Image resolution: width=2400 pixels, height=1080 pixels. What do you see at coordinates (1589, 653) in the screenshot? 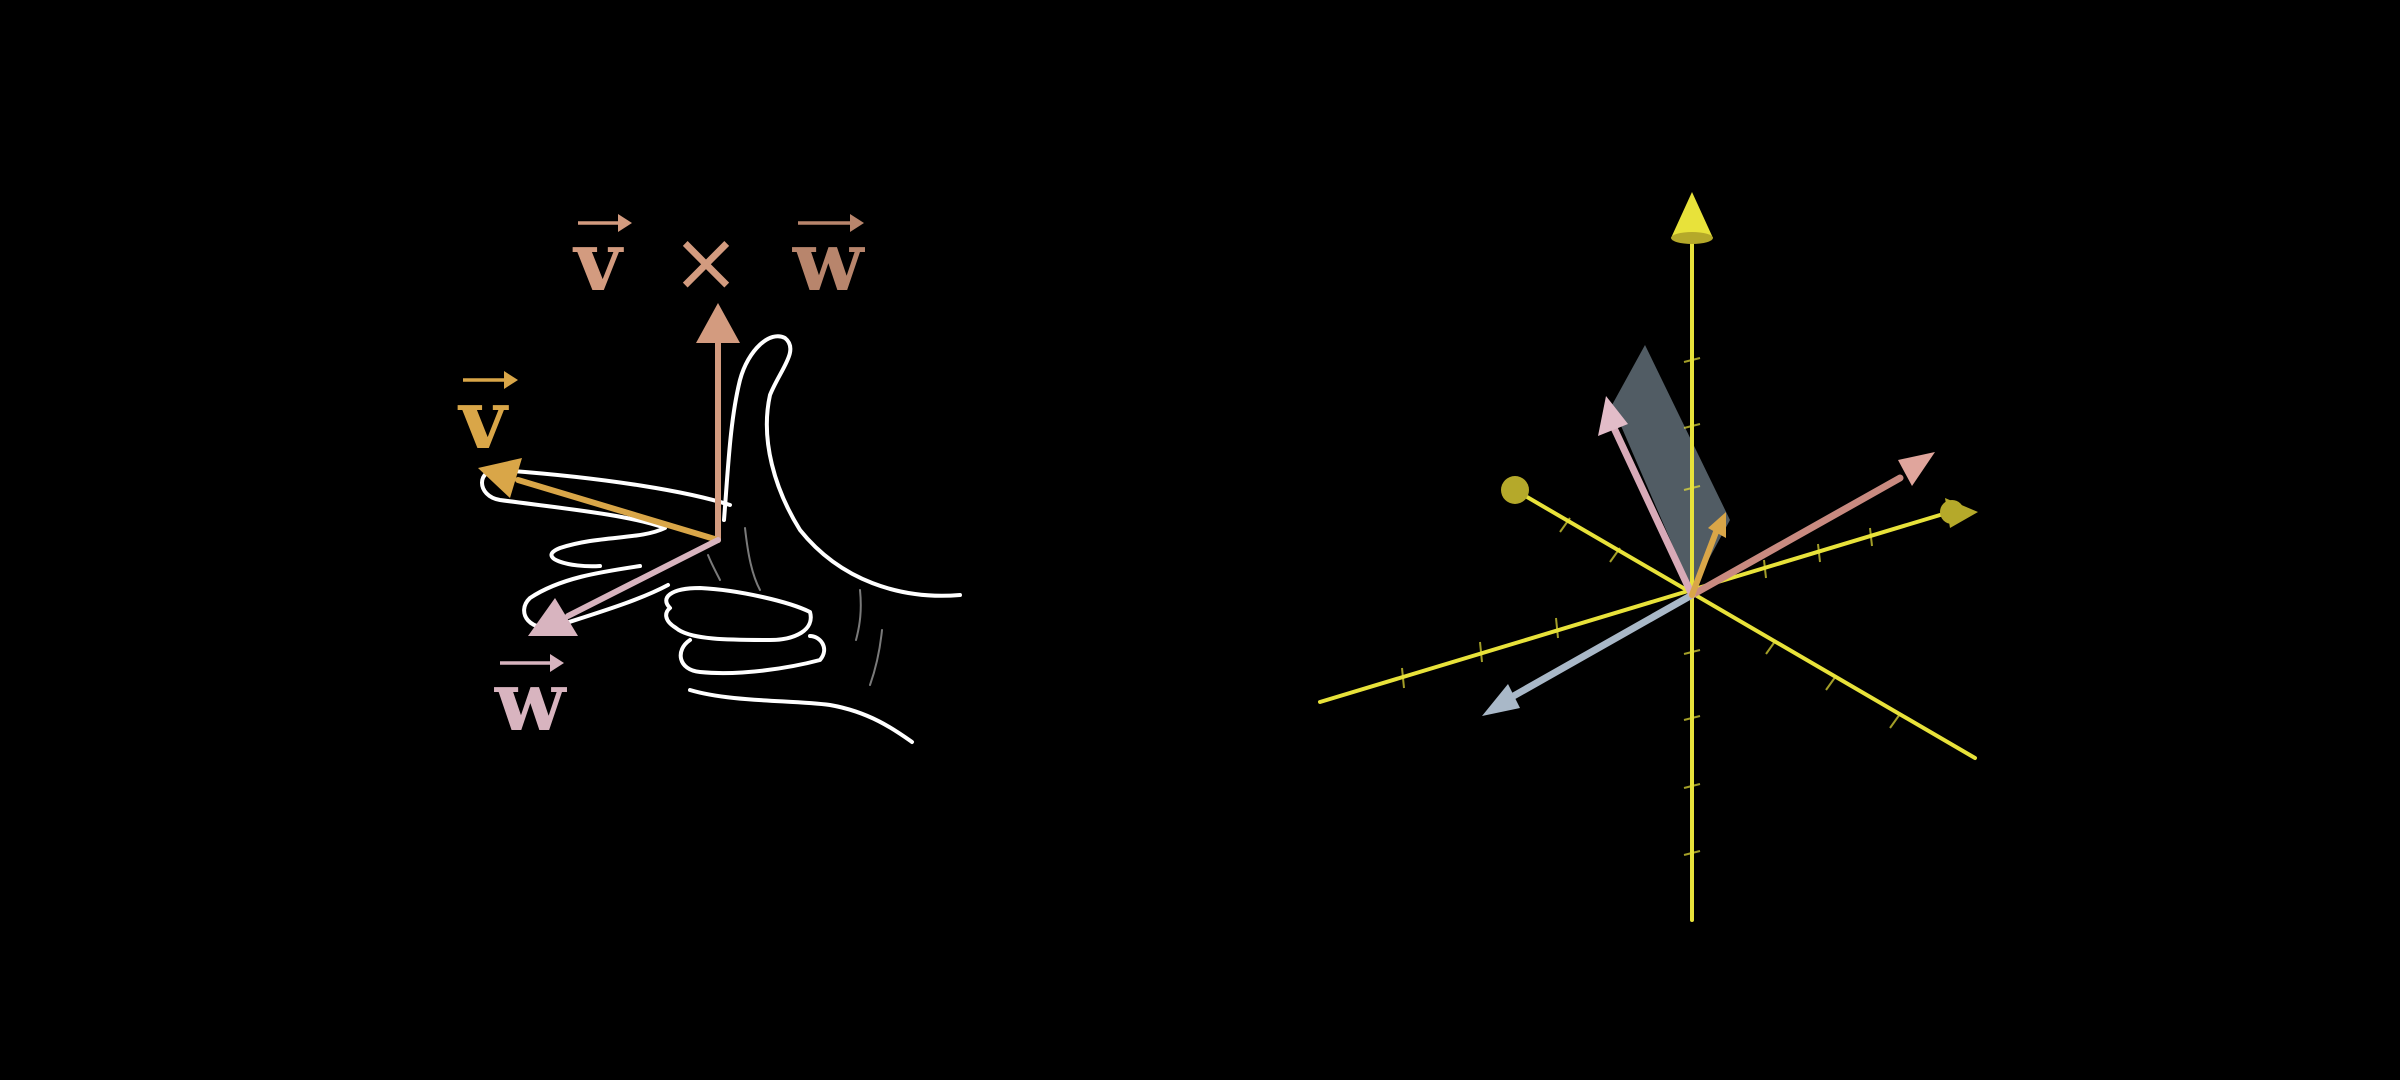
I see `vector-3d-blue` at bounding box center [1589, 653].